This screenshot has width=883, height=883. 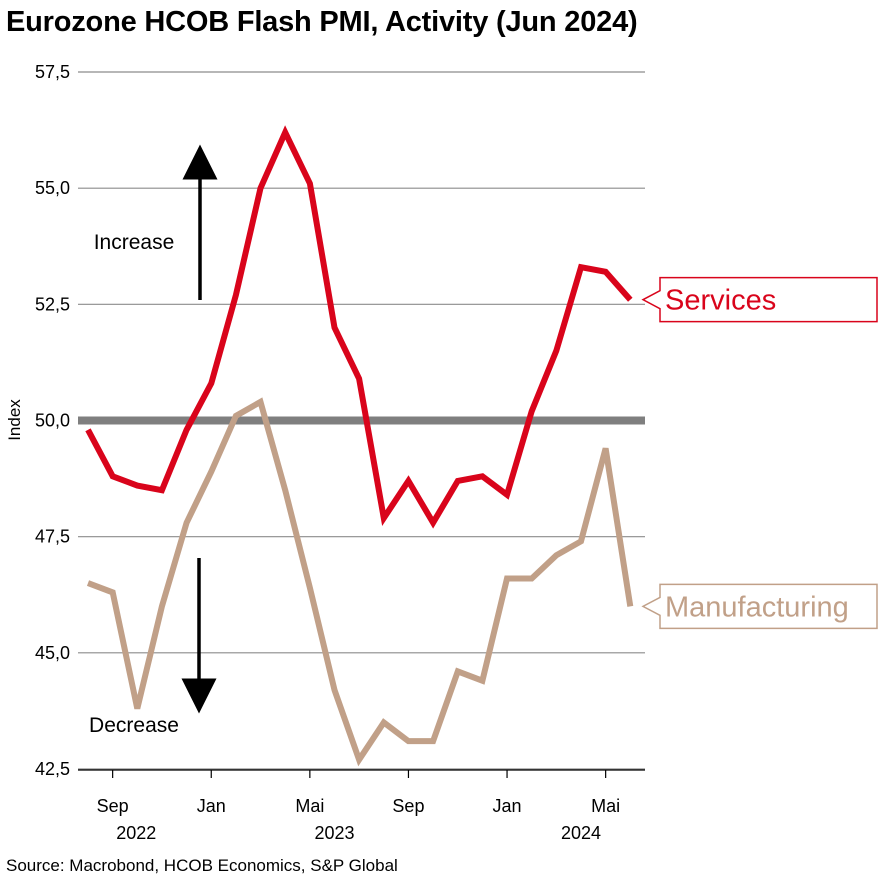 What do you see at coordinates (136, 833) in the screenshot?
I see `x-year-label: 2022` at bounding box center [136, 833].